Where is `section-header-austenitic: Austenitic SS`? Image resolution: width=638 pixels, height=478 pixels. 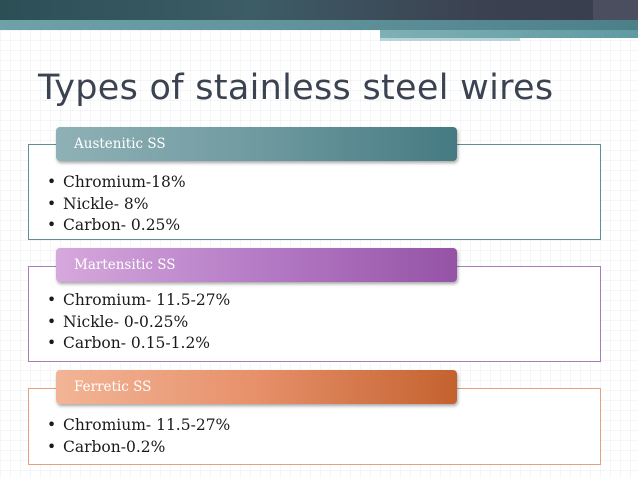 section-header-austenitic: Austenitic SS is located at coordinates (256, 144).